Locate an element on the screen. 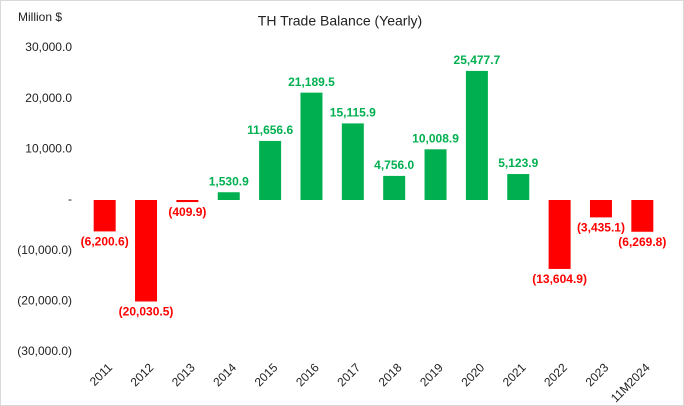 This screenshot has height=406, width=684. data-label: 15,115.9 is located at coordinates (353, 113).